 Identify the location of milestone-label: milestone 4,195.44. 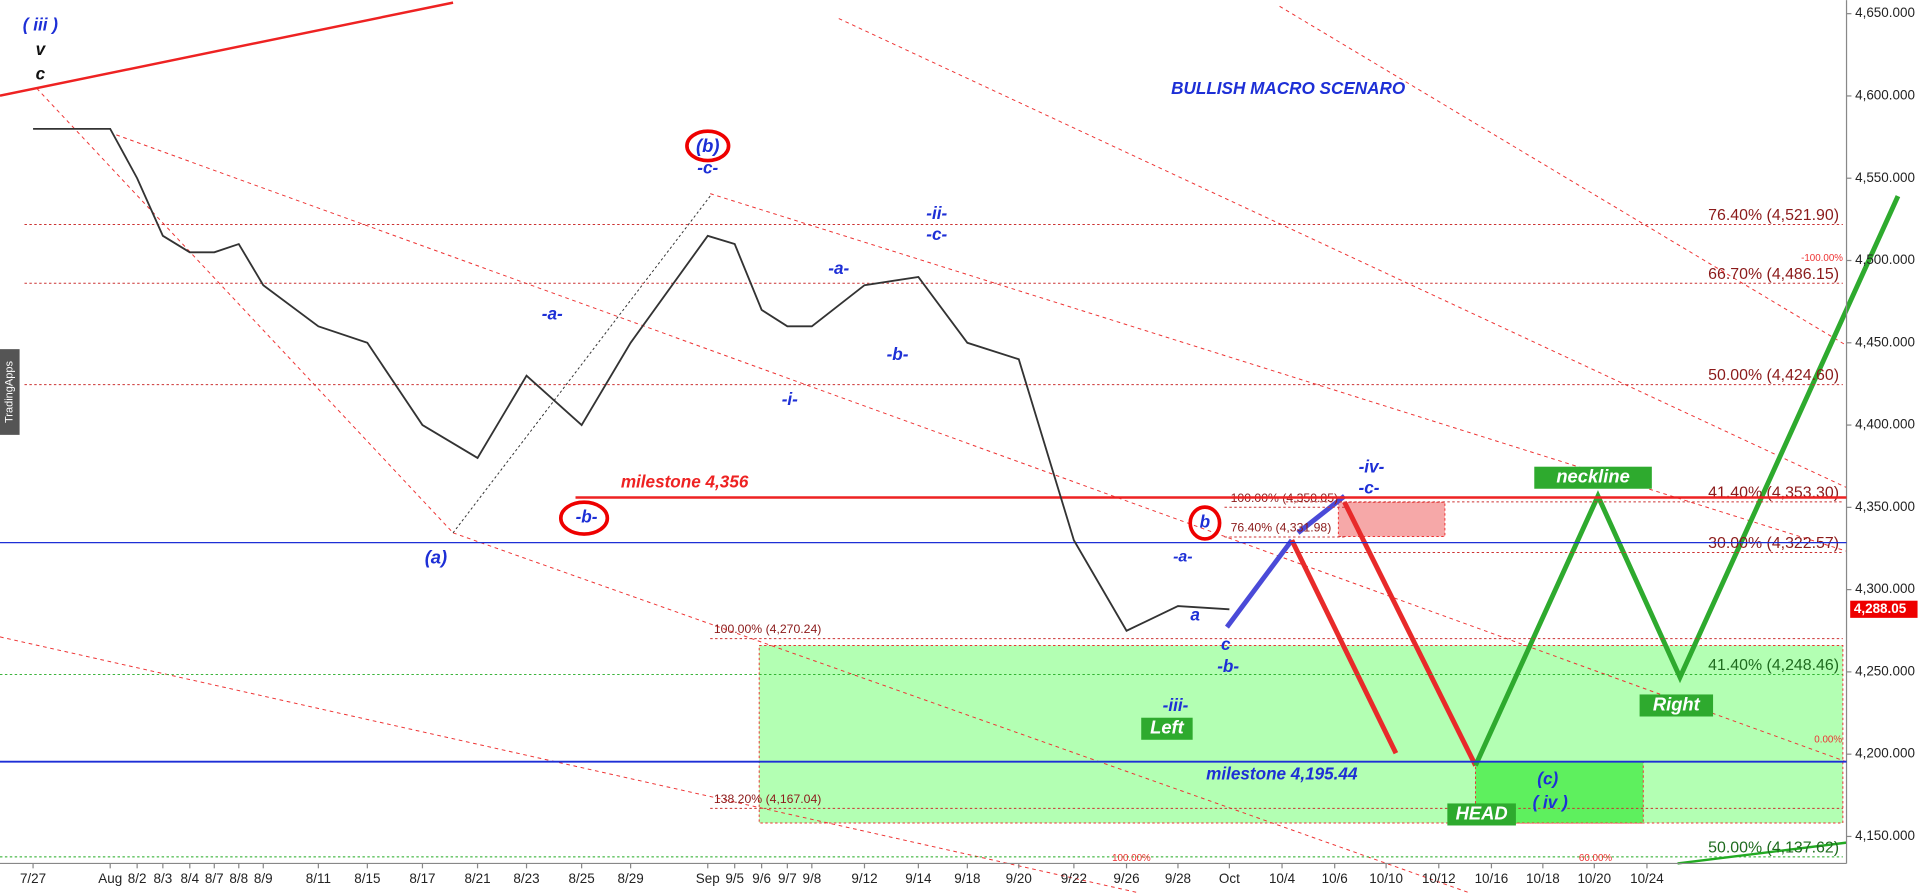
(1282, 774).